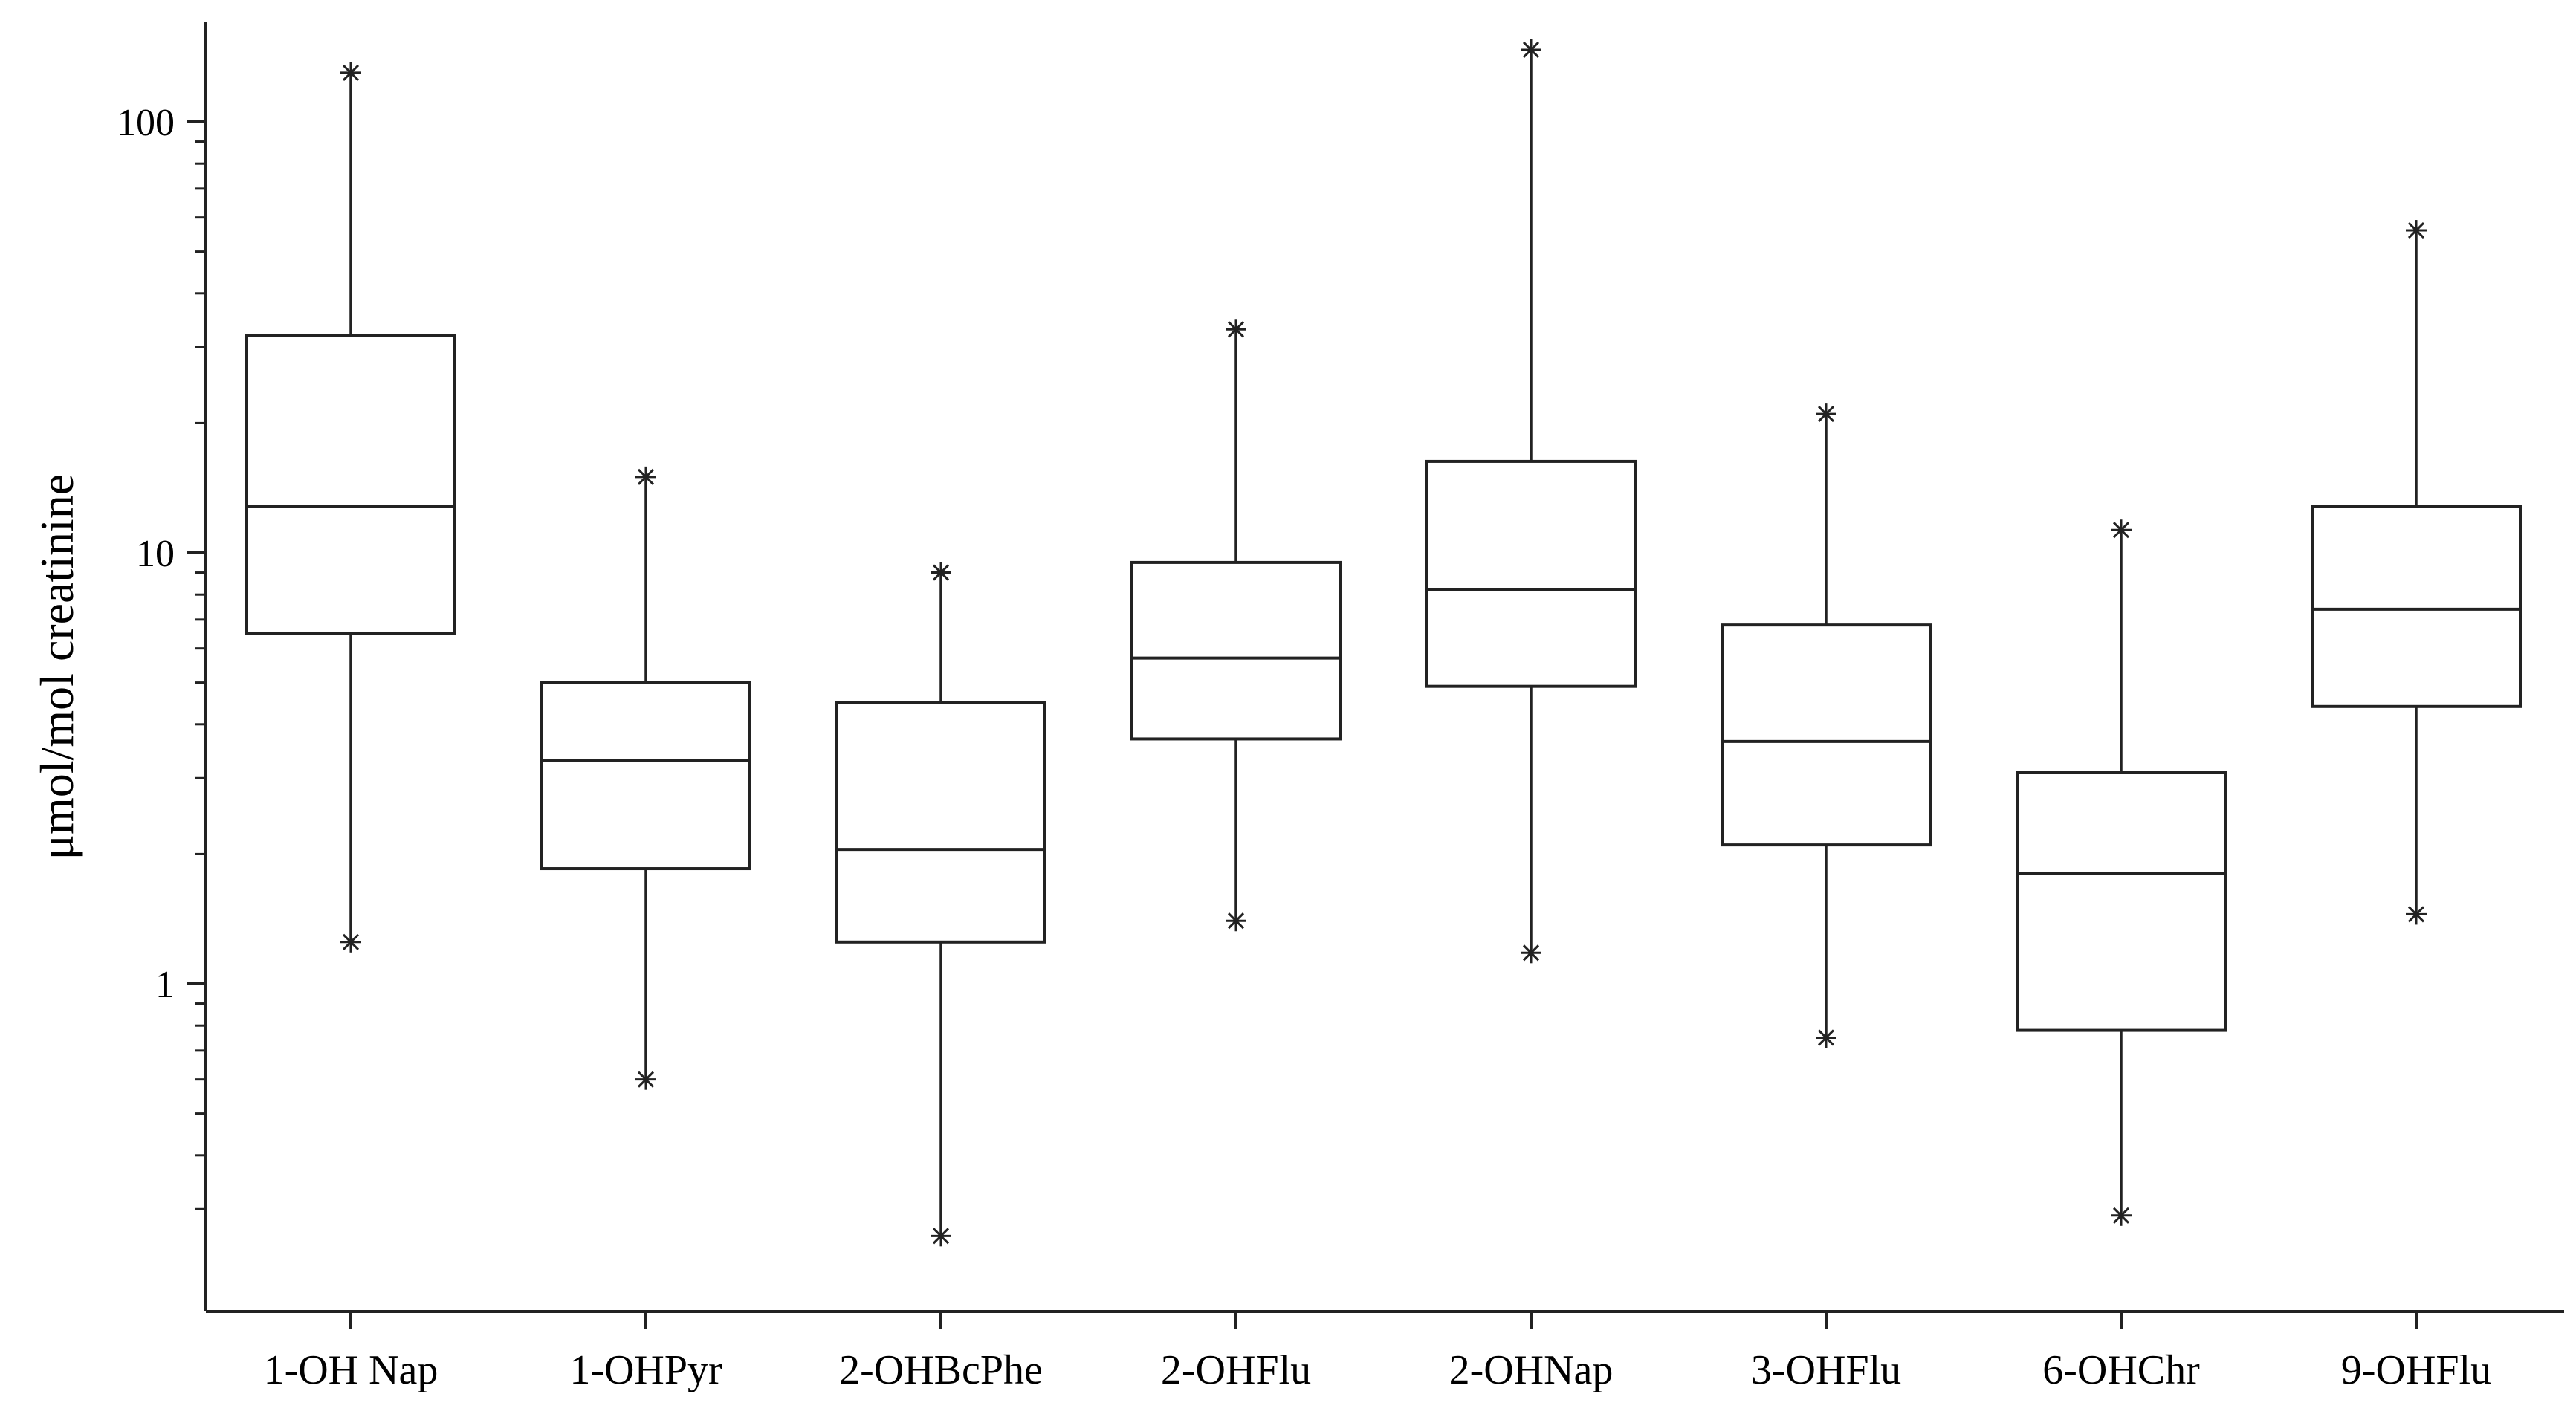 The width and height of the screenshot is (2576, 1417). I want to click on x-category-label: 6-OHChr, so click(2121, 1370).